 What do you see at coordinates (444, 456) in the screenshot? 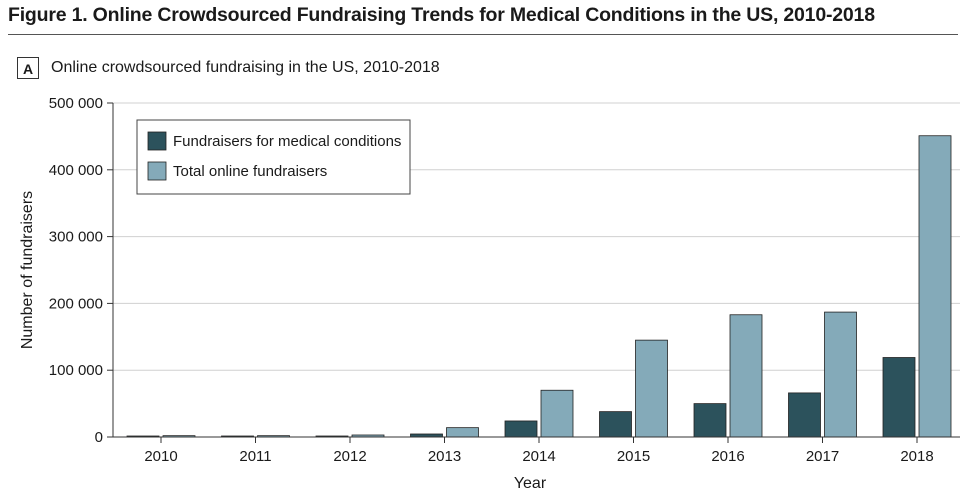
I see `x-tick-label: 2013` at bounding box center [444, 456].